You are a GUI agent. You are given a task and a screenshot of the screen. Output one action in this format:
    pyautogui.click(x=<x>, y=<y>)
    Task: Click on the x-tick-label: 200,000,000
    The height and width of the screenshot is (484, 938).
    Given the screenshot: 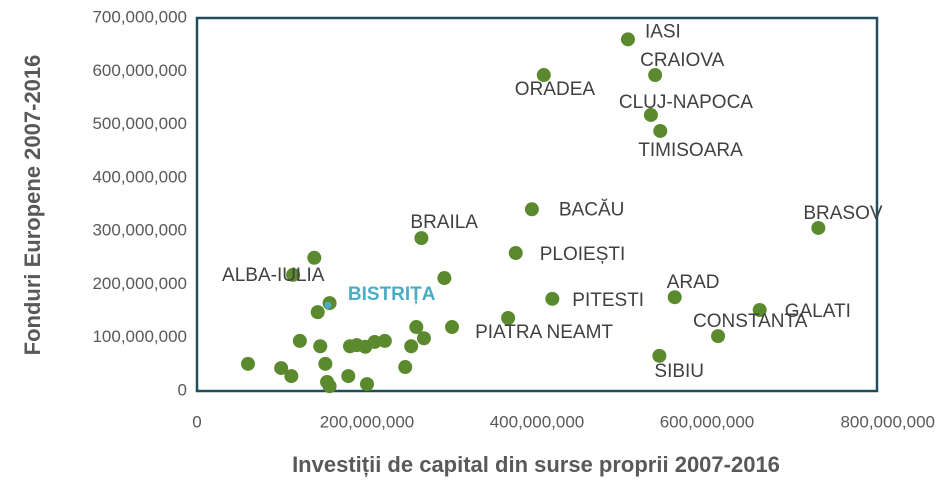 What is the action you would take?
    pyautogui.click(x=367, y=421)
    